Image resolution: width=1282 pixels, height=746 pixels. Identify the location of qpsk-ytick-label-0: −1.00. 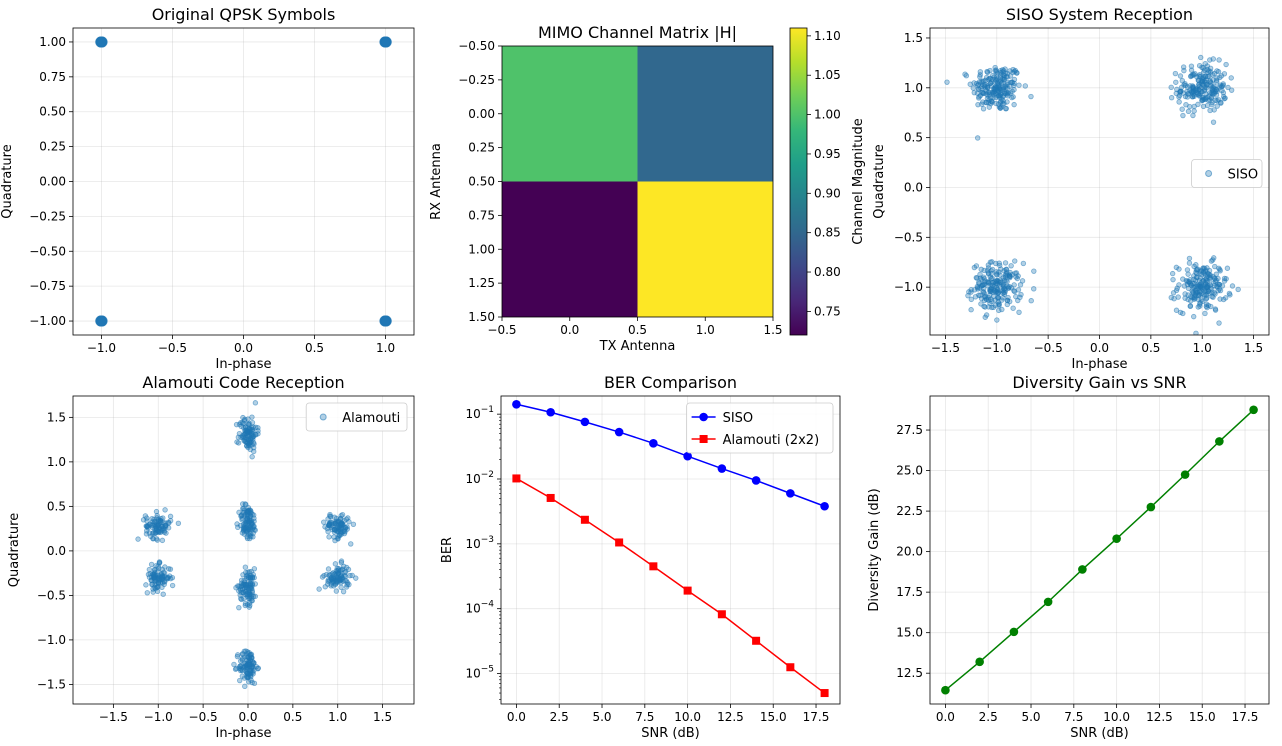
(47, 321).